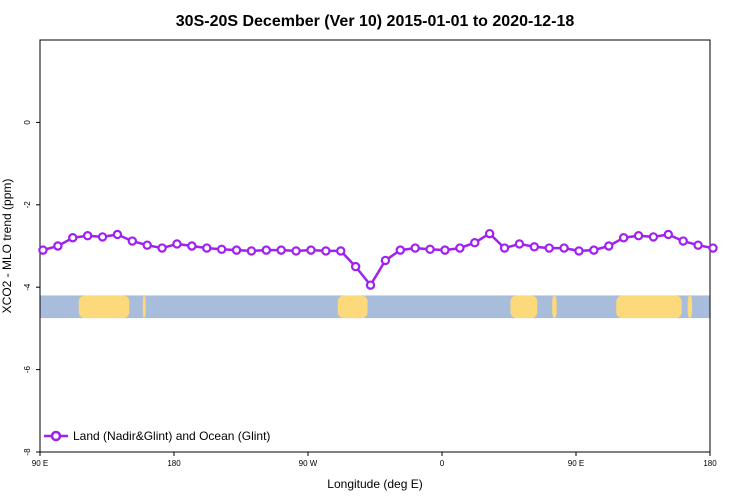 The height and width of the screenshot is (500, 750). Describe the element at coordinates (171, 436) in the screenshot. I see `legend-entry-label: Land (Nadir&Glint) and Ocean (Glint)` at that location.